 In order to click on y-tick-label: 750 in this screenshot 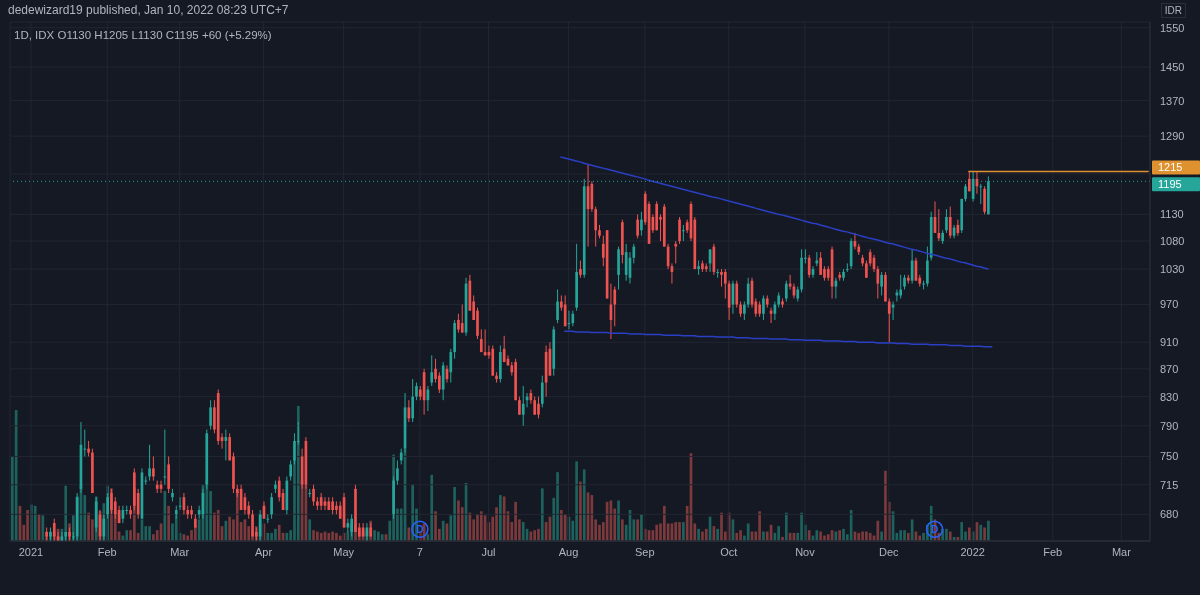, I will do `click(1169, 456)`.